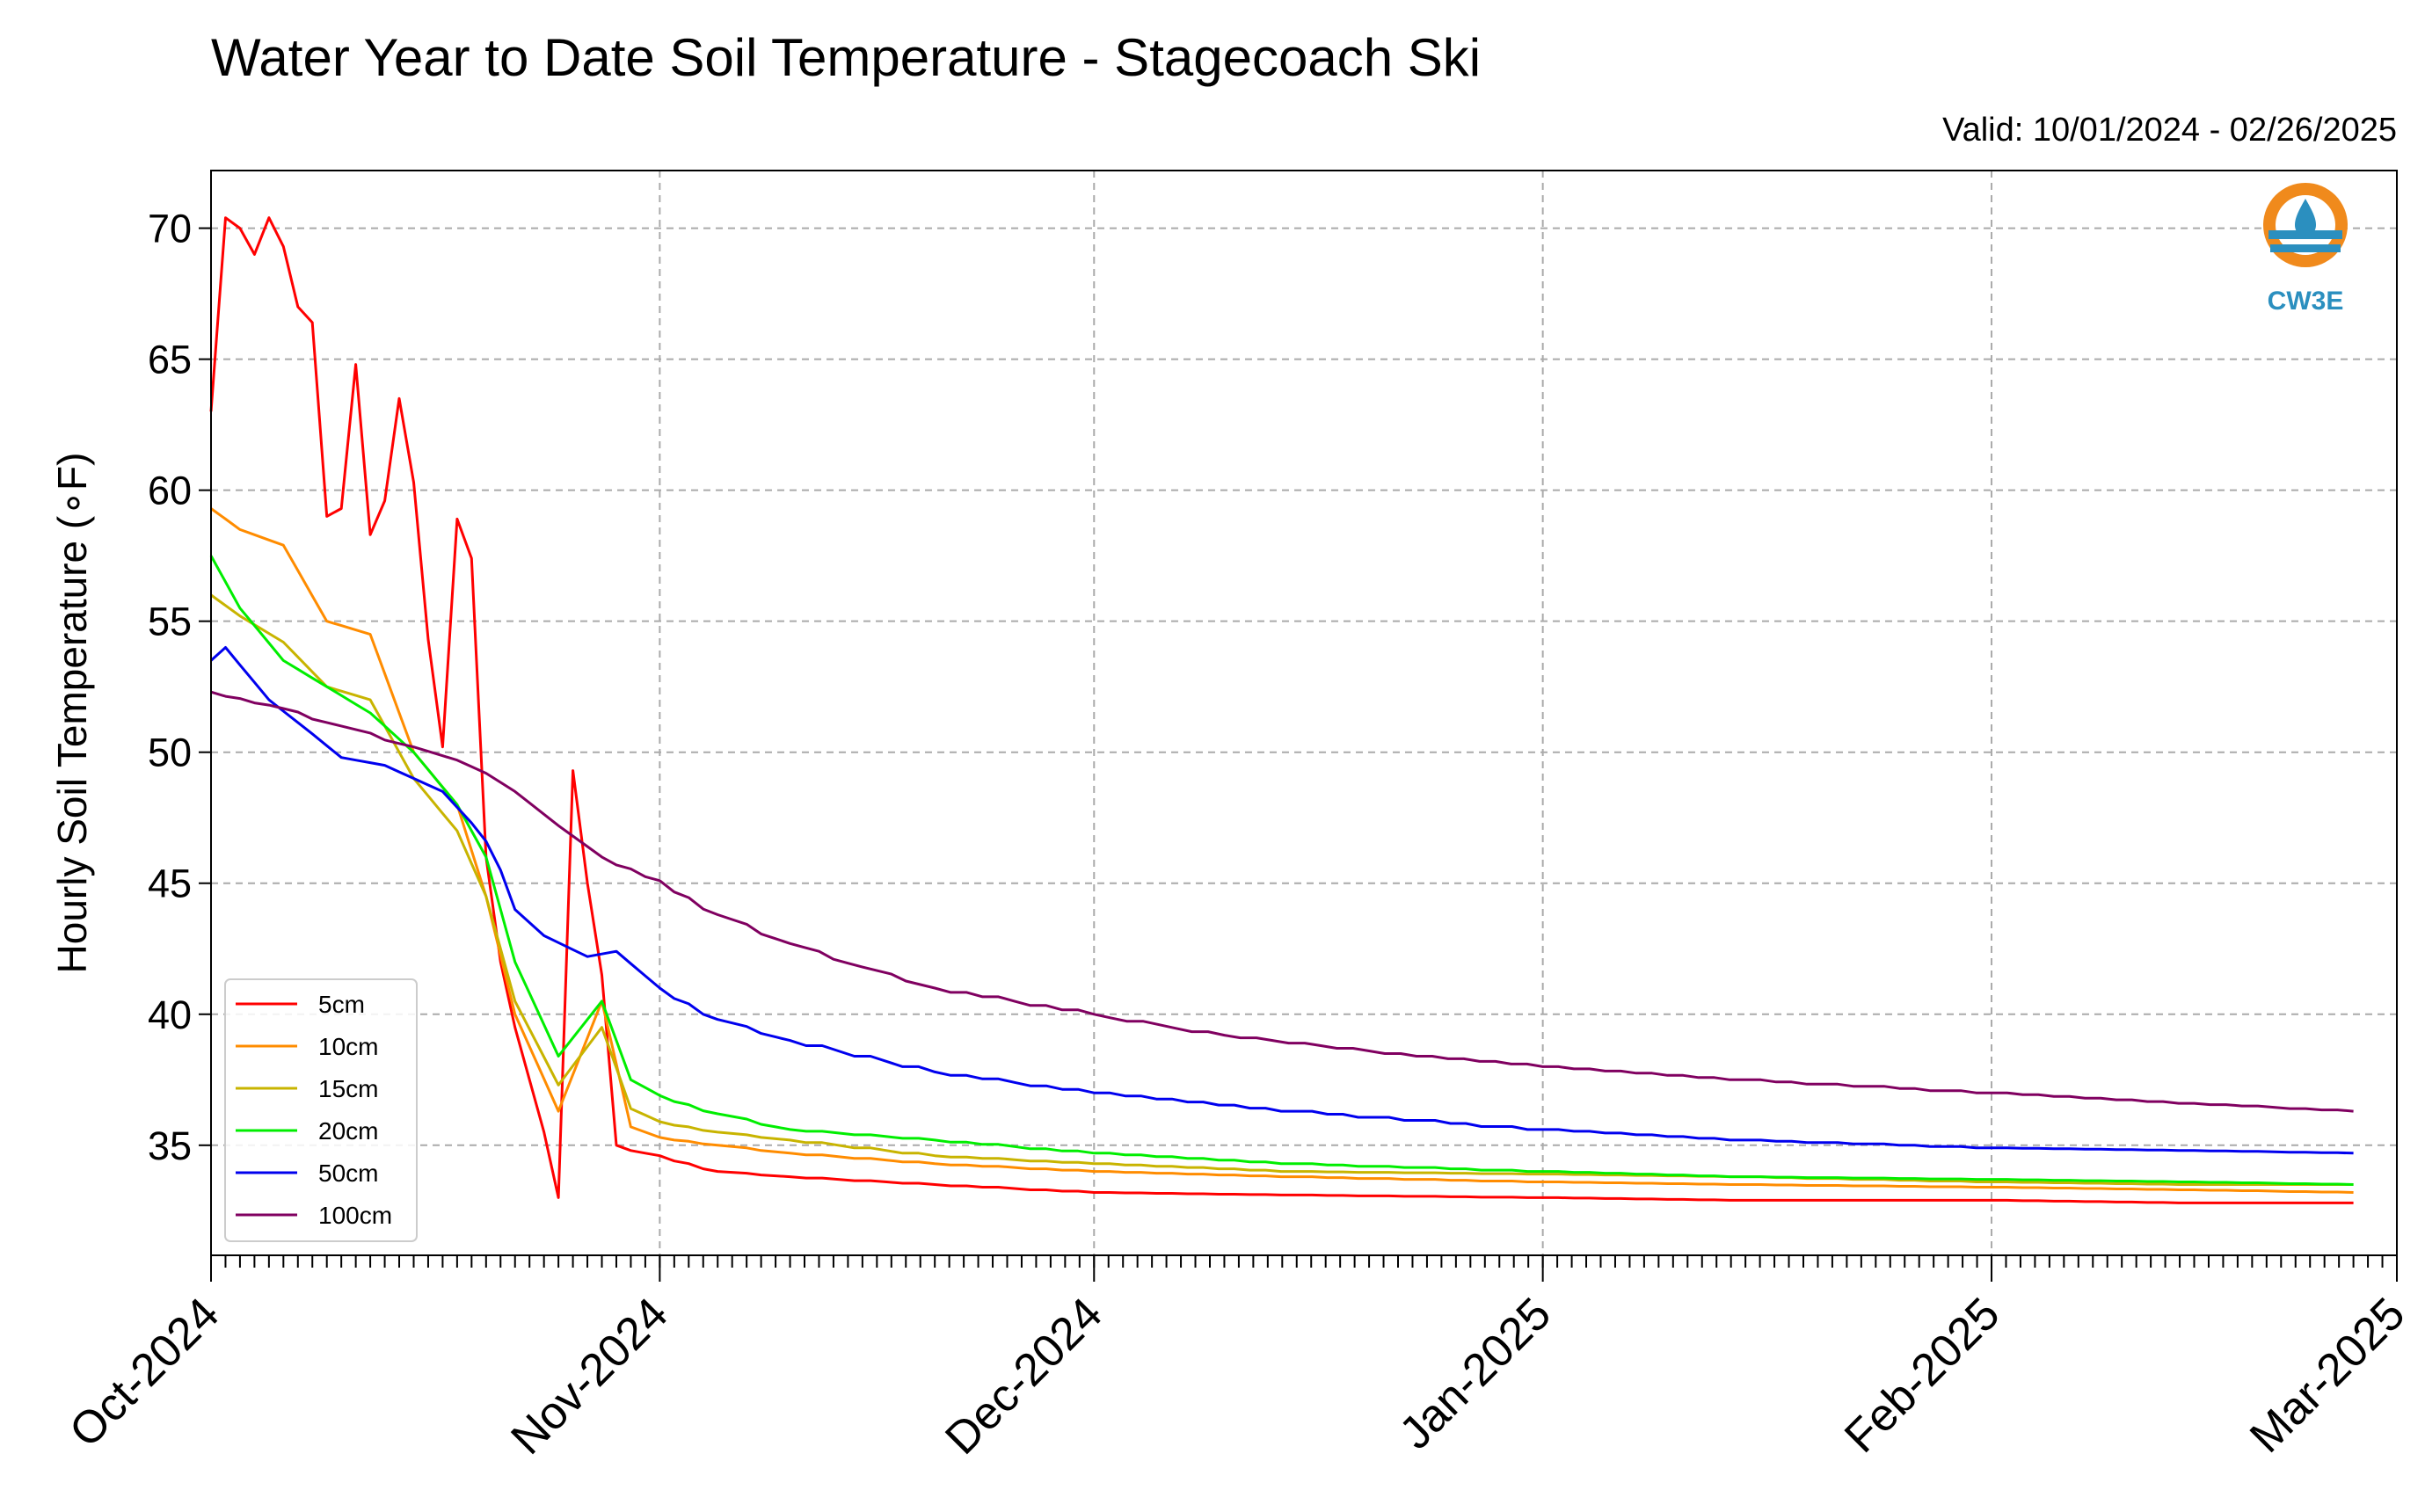 This screenshot has width=2425, height=1512. I want to click on y-tick-label: 35, so click(170, 1146).